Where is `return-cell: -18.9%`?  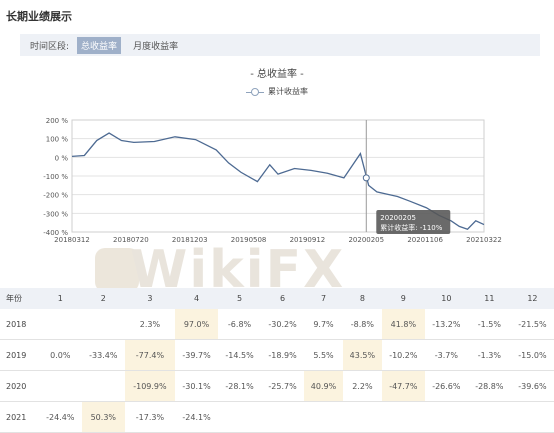
return-cell: -18.9% is located at coordinates (283, 355).